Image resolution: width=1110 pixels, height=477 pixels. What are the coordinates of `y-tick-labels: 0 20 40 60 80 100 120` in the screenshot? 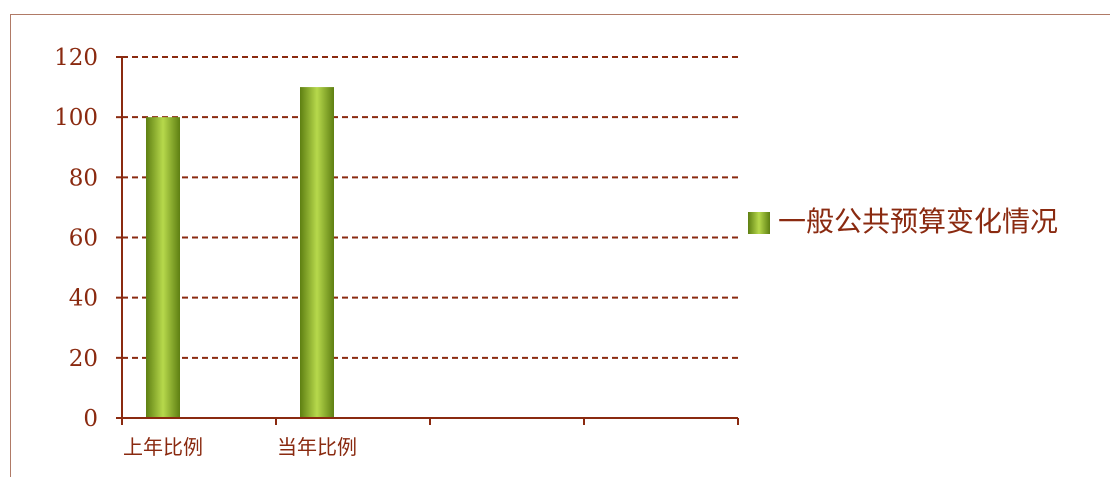 It's located at (76, 238).